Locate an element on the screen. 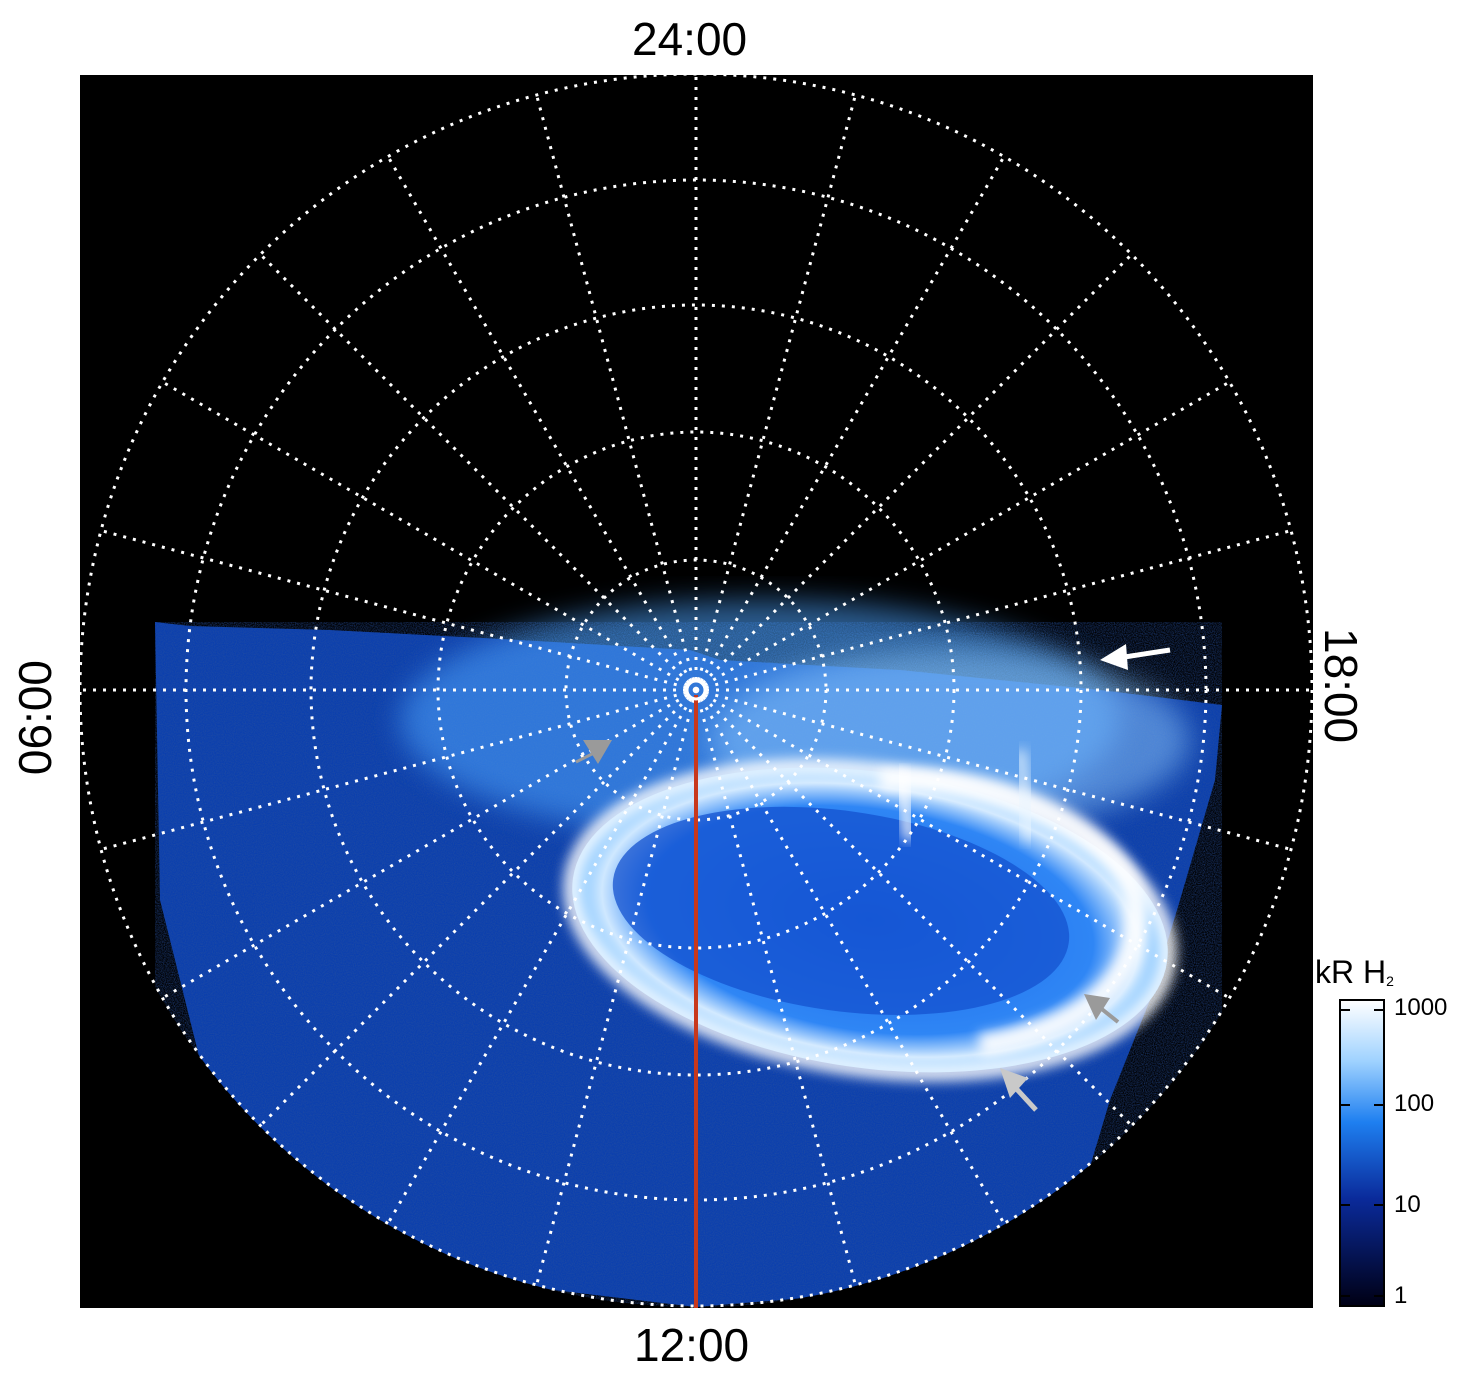 This screenshot has height=1389, width=1480. local-time-label-top: 24:00 is located at coordinates (690, 39).